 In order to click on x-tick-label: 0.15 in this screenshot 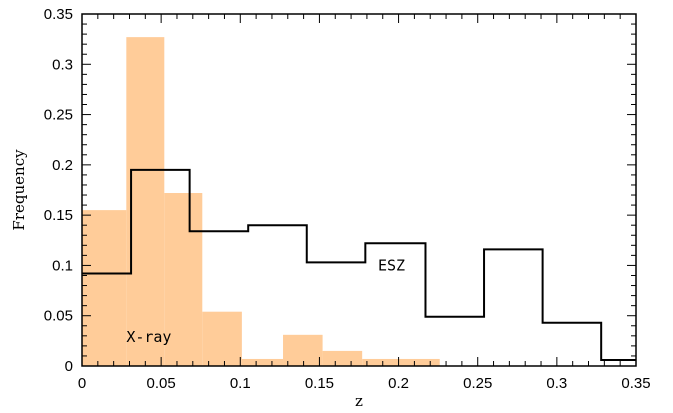, I will do `click(319, 383)`.